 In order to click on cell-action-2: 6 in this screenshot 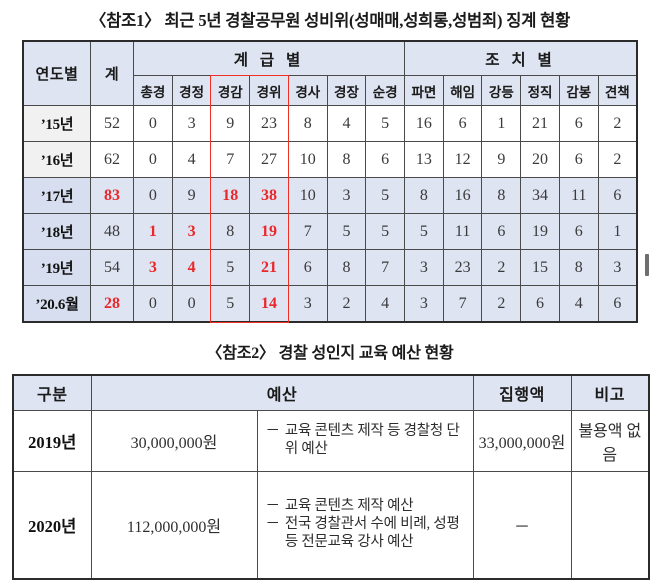, I will do `click(462, 123)`.